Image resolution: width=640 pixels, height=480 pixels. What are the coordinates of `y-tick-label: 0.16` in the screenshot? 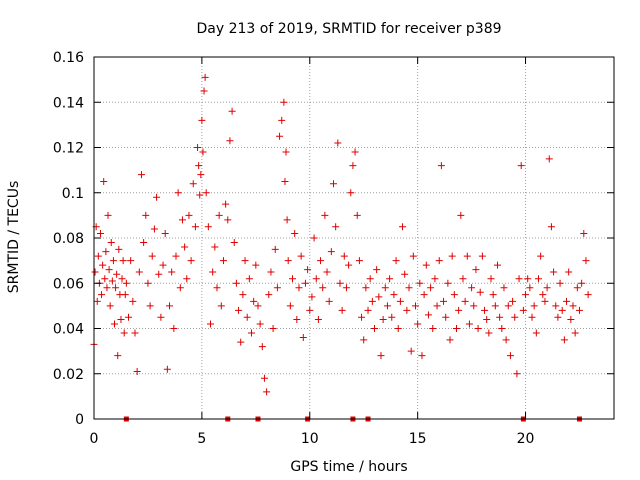 It's located at (68, 58).